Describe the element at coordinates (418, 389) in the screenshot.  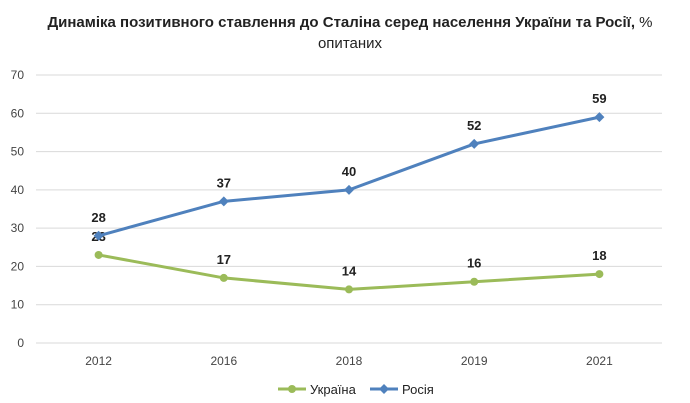
I see `legend-label-1: Росія` at that location.